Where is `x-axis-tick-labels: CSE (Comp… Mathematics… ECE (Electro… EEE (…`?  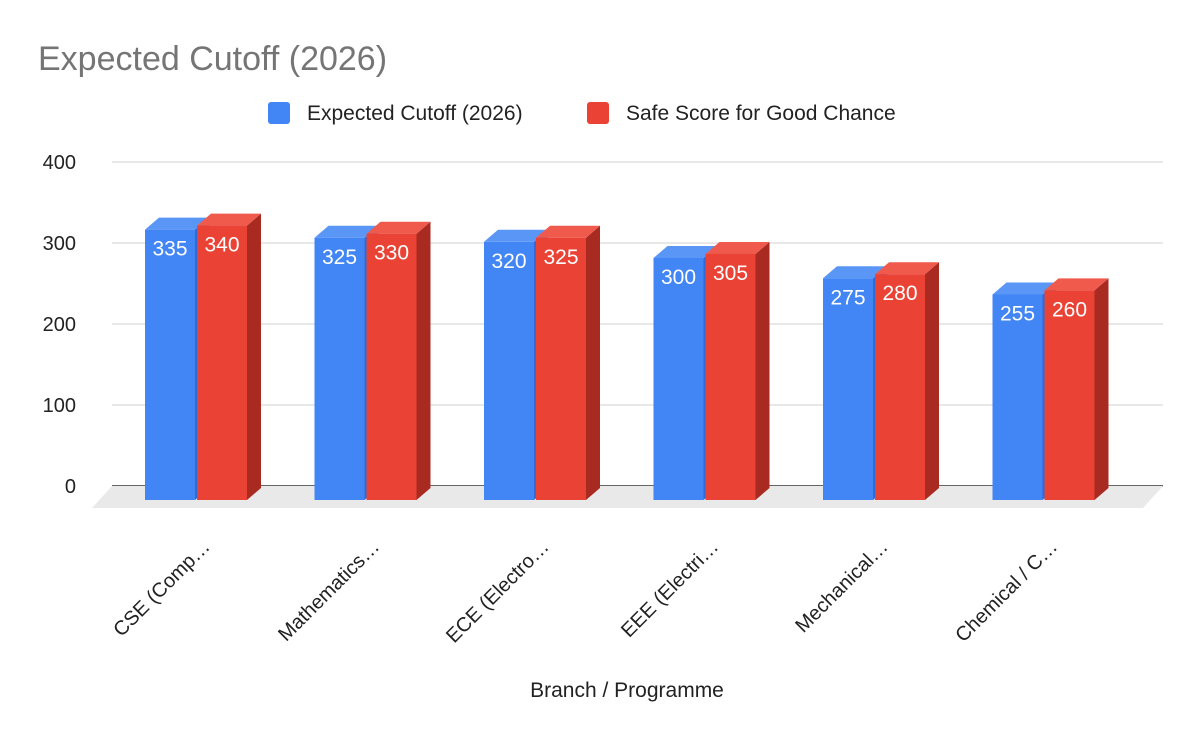 x-axis-tick-labels: CSE (Comp… Mathematics… ECE (Electro… EEE (… is located at coordinates (585, 591).